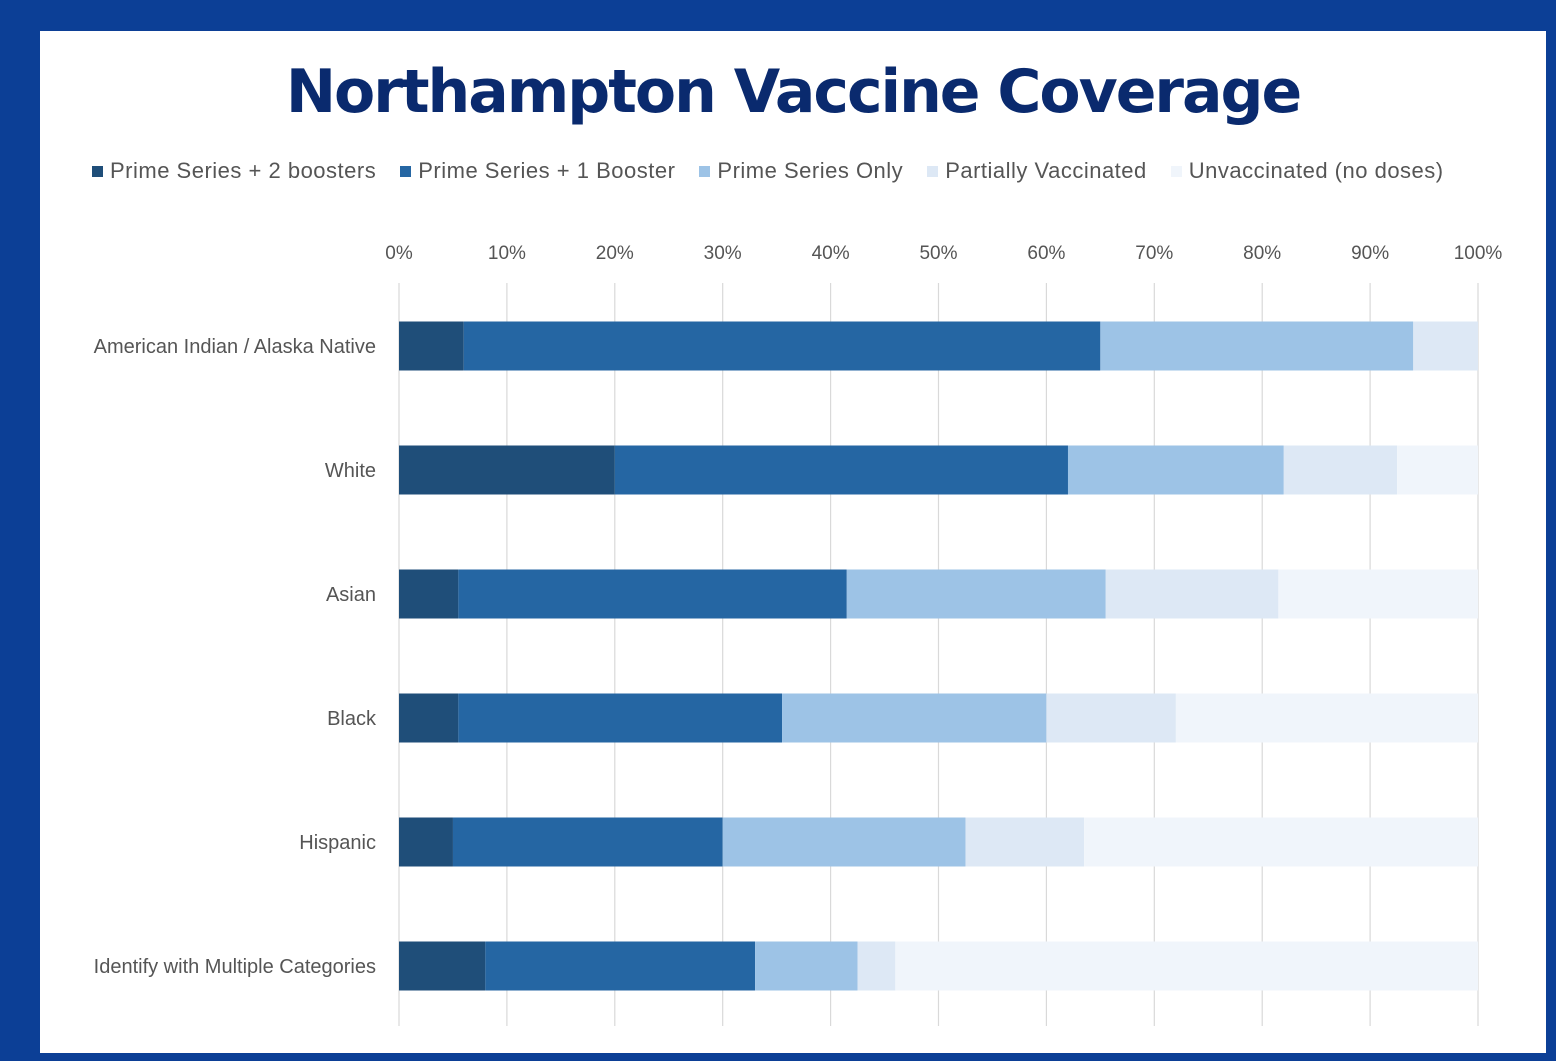 The image size is (1556, 1061). I want to click on legend-label: Prime Series Only, so click(810, 170).